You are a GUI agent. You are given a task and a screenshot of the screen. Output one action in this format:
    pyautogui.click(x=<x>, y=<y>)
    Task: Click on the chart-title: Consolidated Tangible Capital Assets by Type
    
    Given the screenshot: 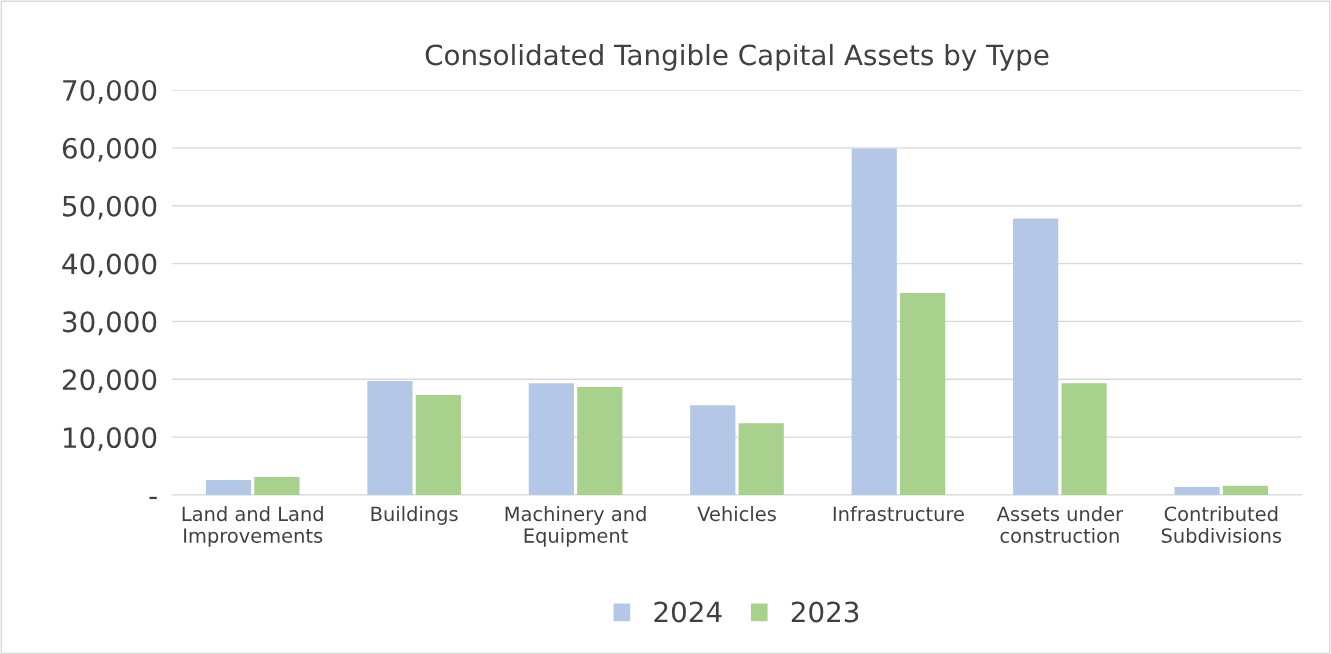 What is the action you would take?
    pyautogui.click(x=737, y=57)
    